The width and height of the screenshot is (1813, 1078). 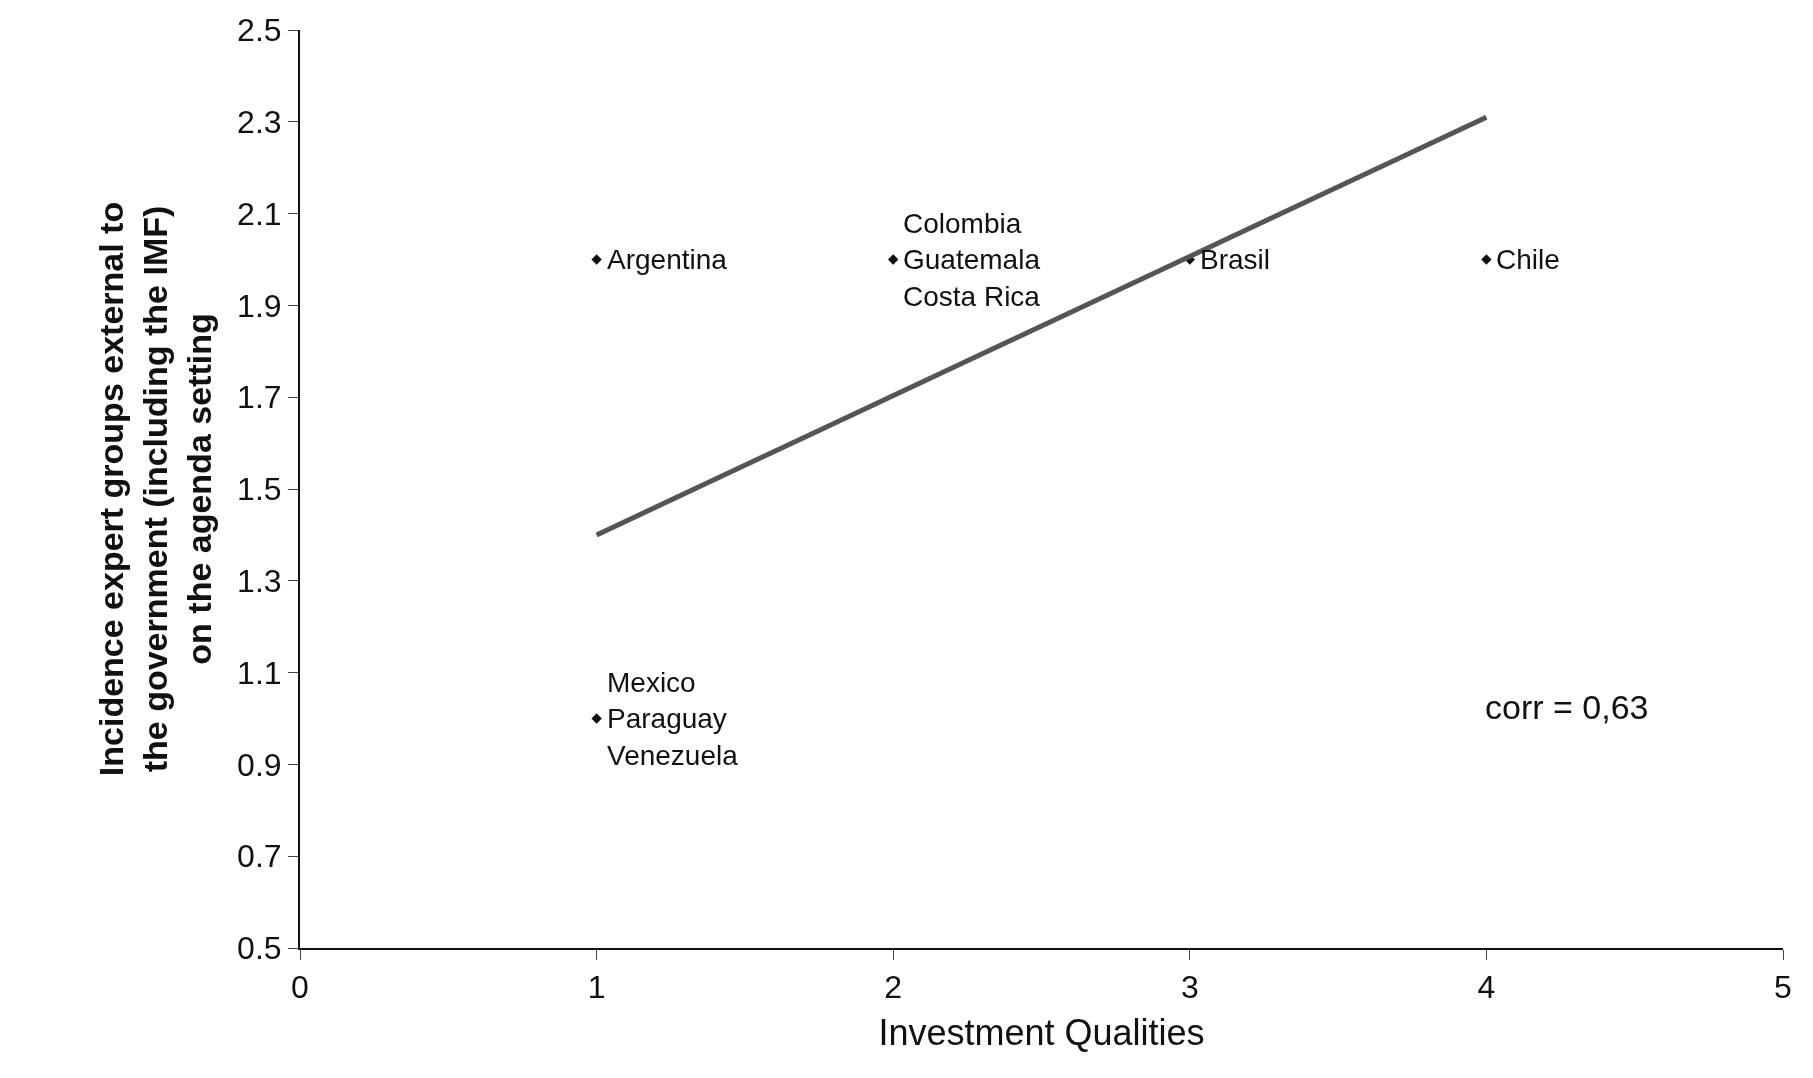 I want to click on x-tick-label: 4, so click(x=1486, y=987).